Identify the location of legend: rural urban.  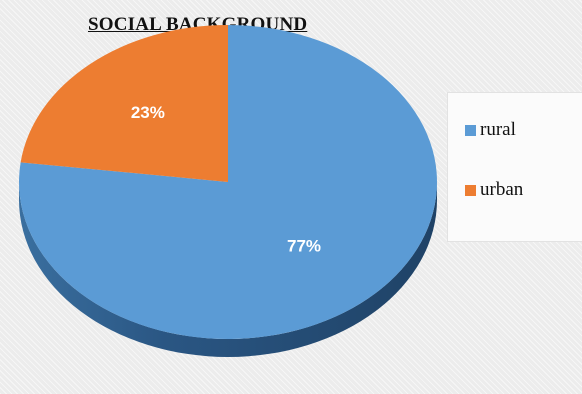
(514, 167).